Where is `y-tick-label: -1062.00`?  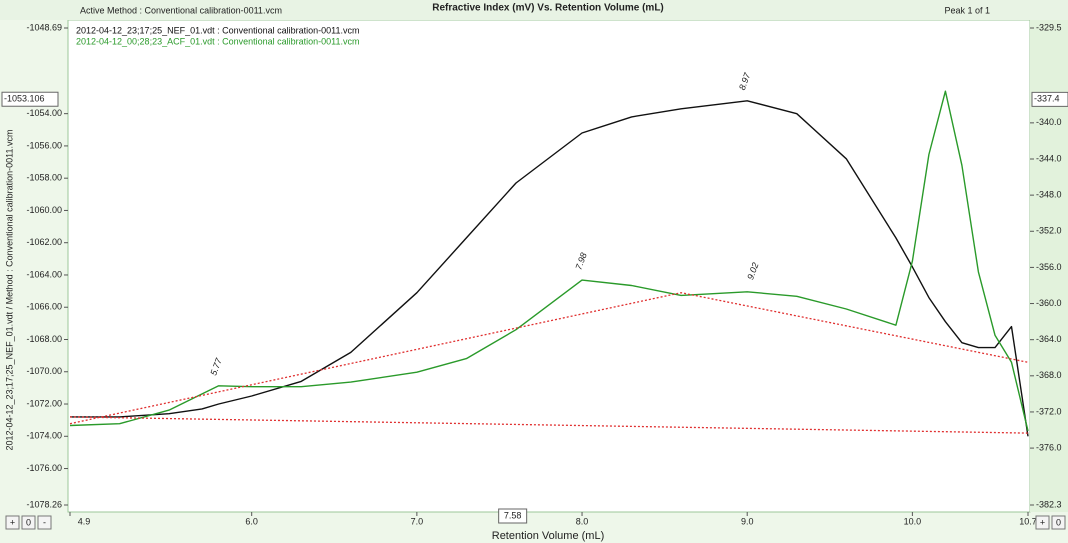
y-tick-label: -1062.00 is located at coordinates (44, 242).